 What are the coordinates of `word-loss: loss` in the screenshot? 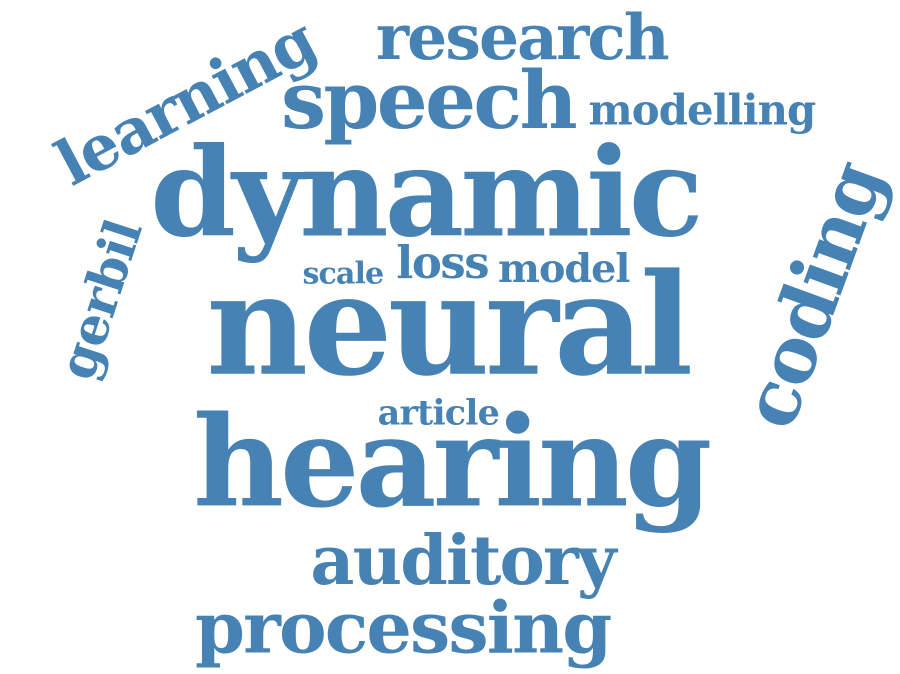 It's located at (442, 262).